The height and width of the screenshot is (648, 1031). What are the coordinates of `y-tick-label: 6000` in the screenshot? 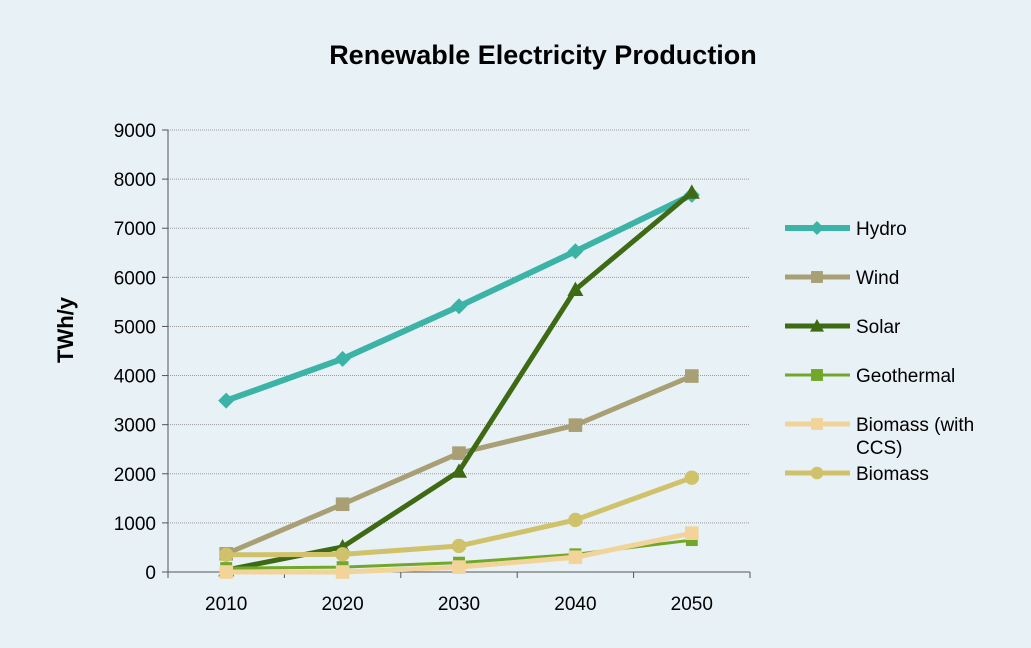 It's located at (135, 278).